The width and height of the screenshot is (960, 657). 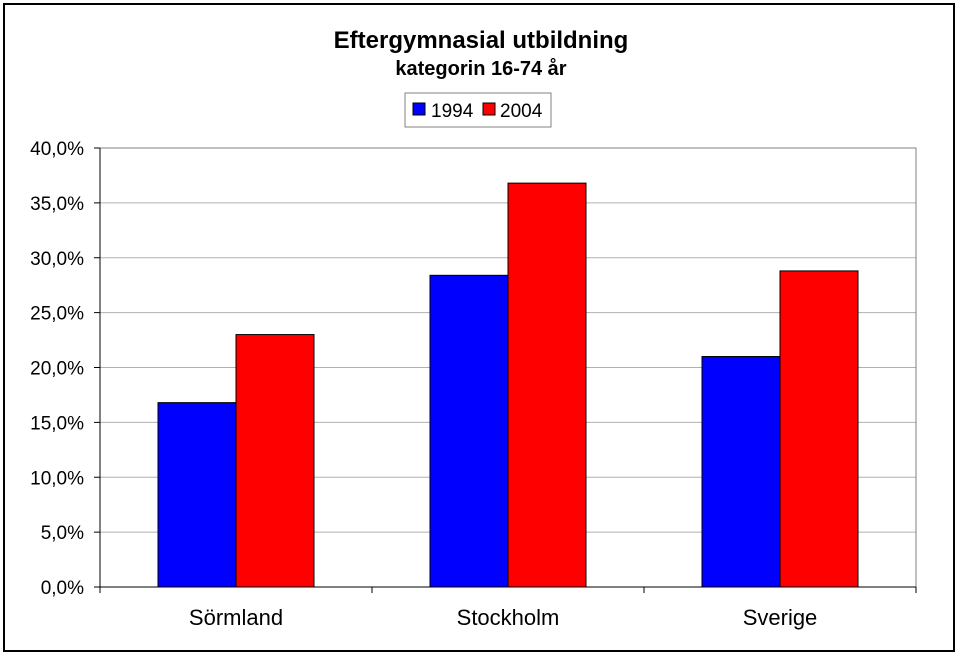 I want to click on y-tick-label: 40,0%, so click(x=57, y=149).